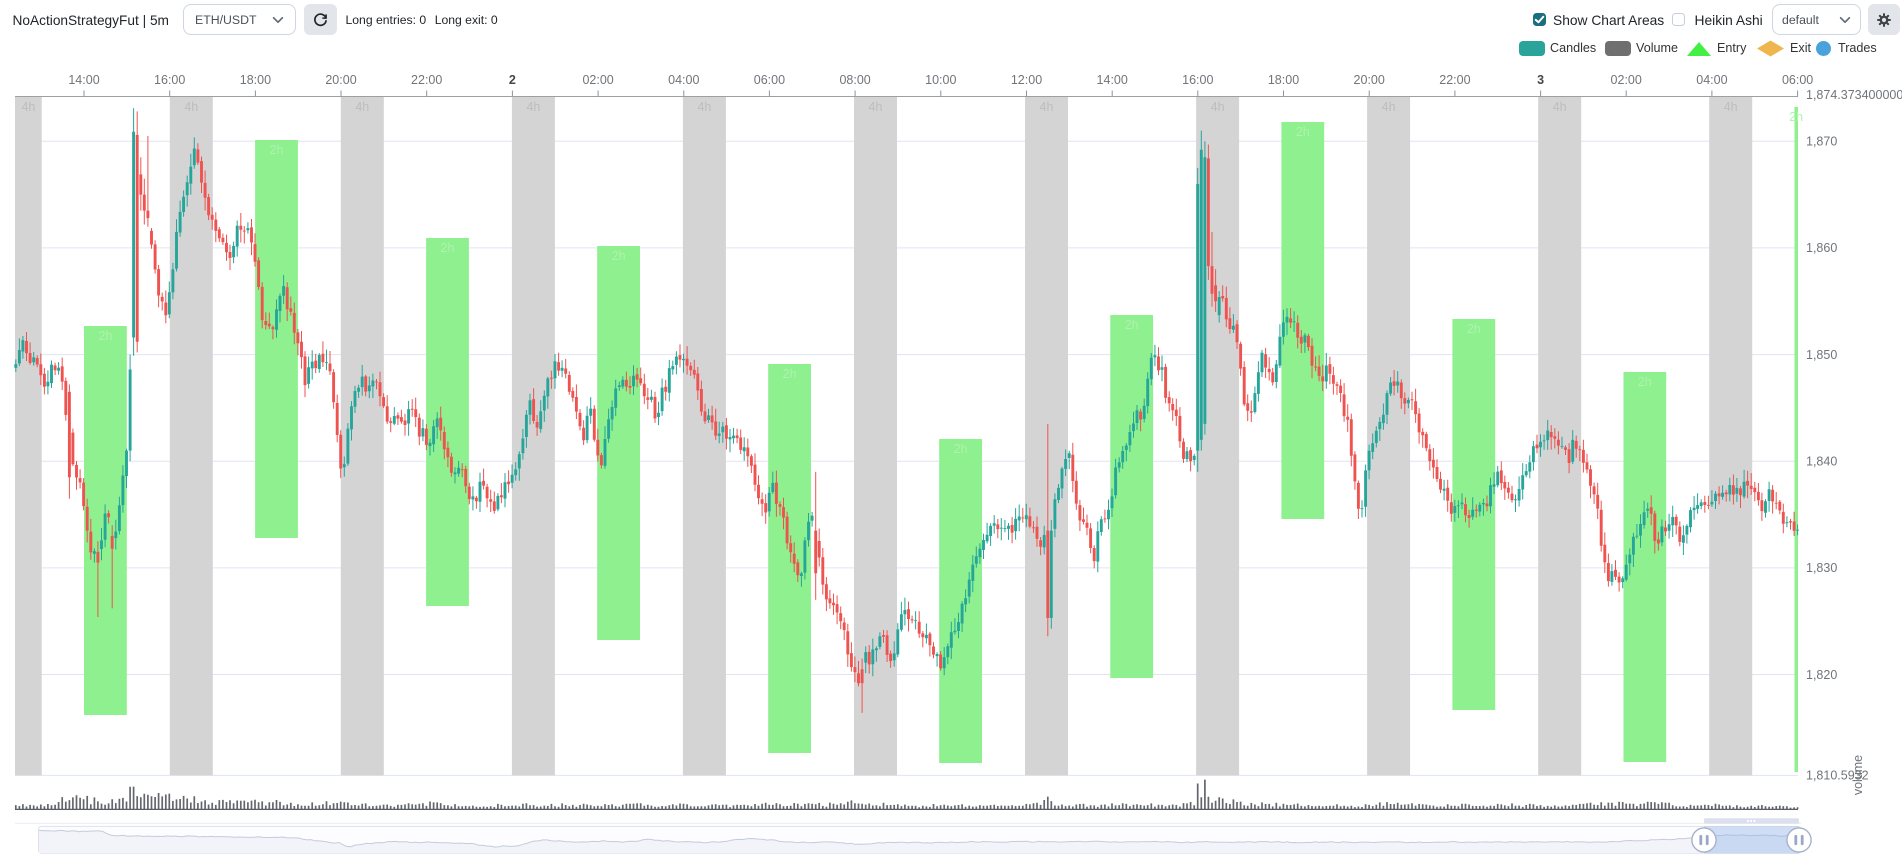  What do you see at coordinates (1854, 95) in the screenshot?
I see `svg-text: 1,874.373400000` at bounding box center [1854, 95].